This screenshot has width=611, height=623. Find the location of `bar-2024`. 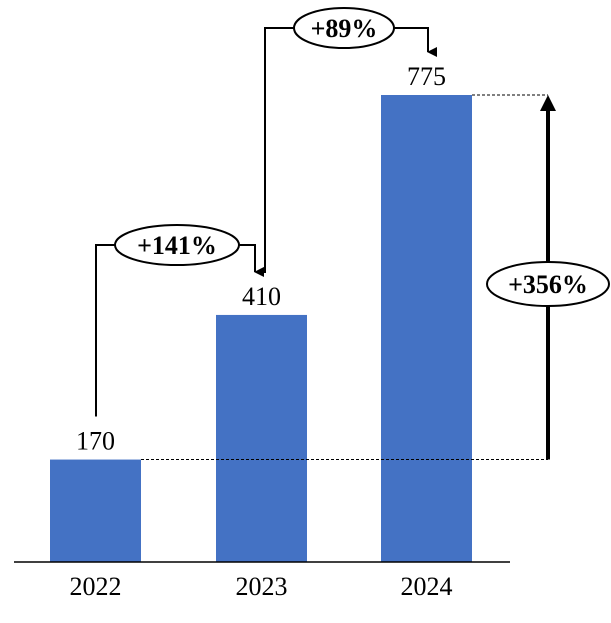

bar-2024 is located at coordinates (426, 328).